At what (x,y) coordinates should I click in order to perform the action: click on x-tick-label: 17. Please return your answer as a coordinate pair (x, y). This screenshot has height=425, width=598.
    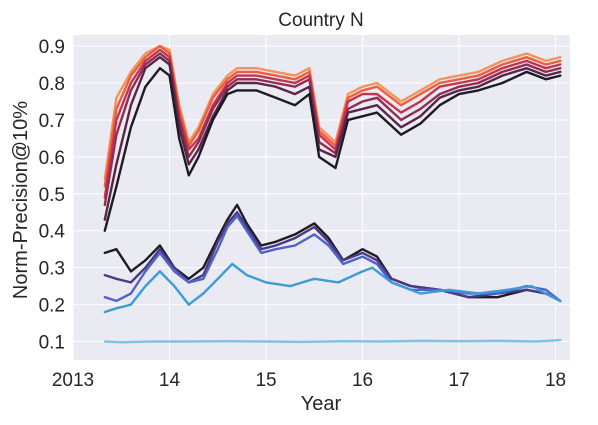
    Looking at the image, I should click on (458, 380).